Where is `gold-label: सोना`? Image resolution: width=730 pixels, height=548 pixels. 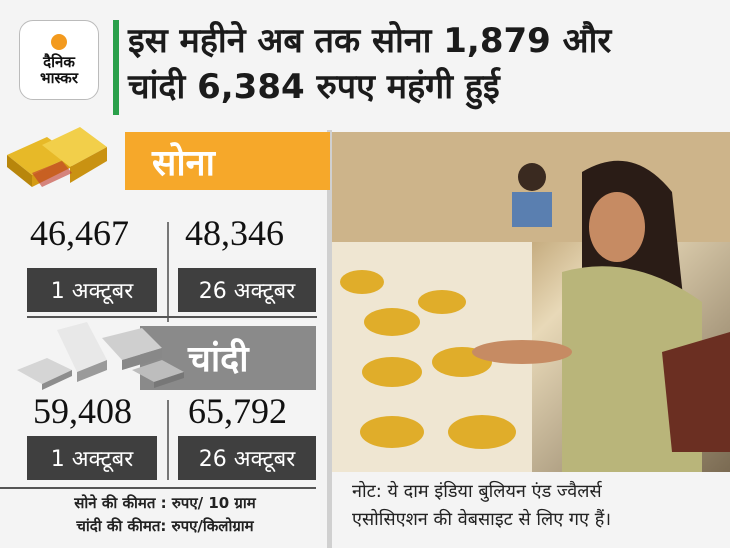
gold-label: सोना is located at coordinates (183, 163).